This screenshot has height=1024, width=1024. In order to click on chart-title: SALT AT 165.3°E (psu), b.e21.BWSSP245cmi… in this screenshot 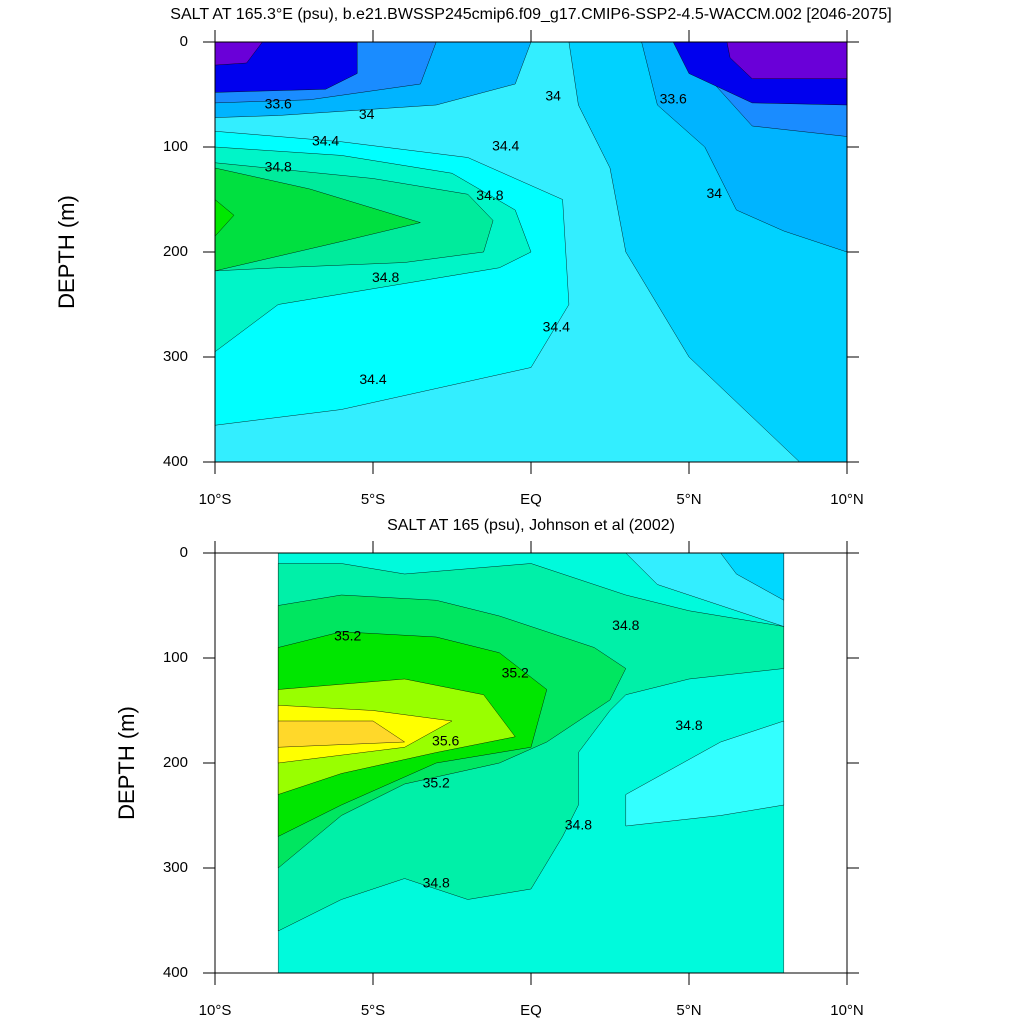, I will do `click(530, 14)`.